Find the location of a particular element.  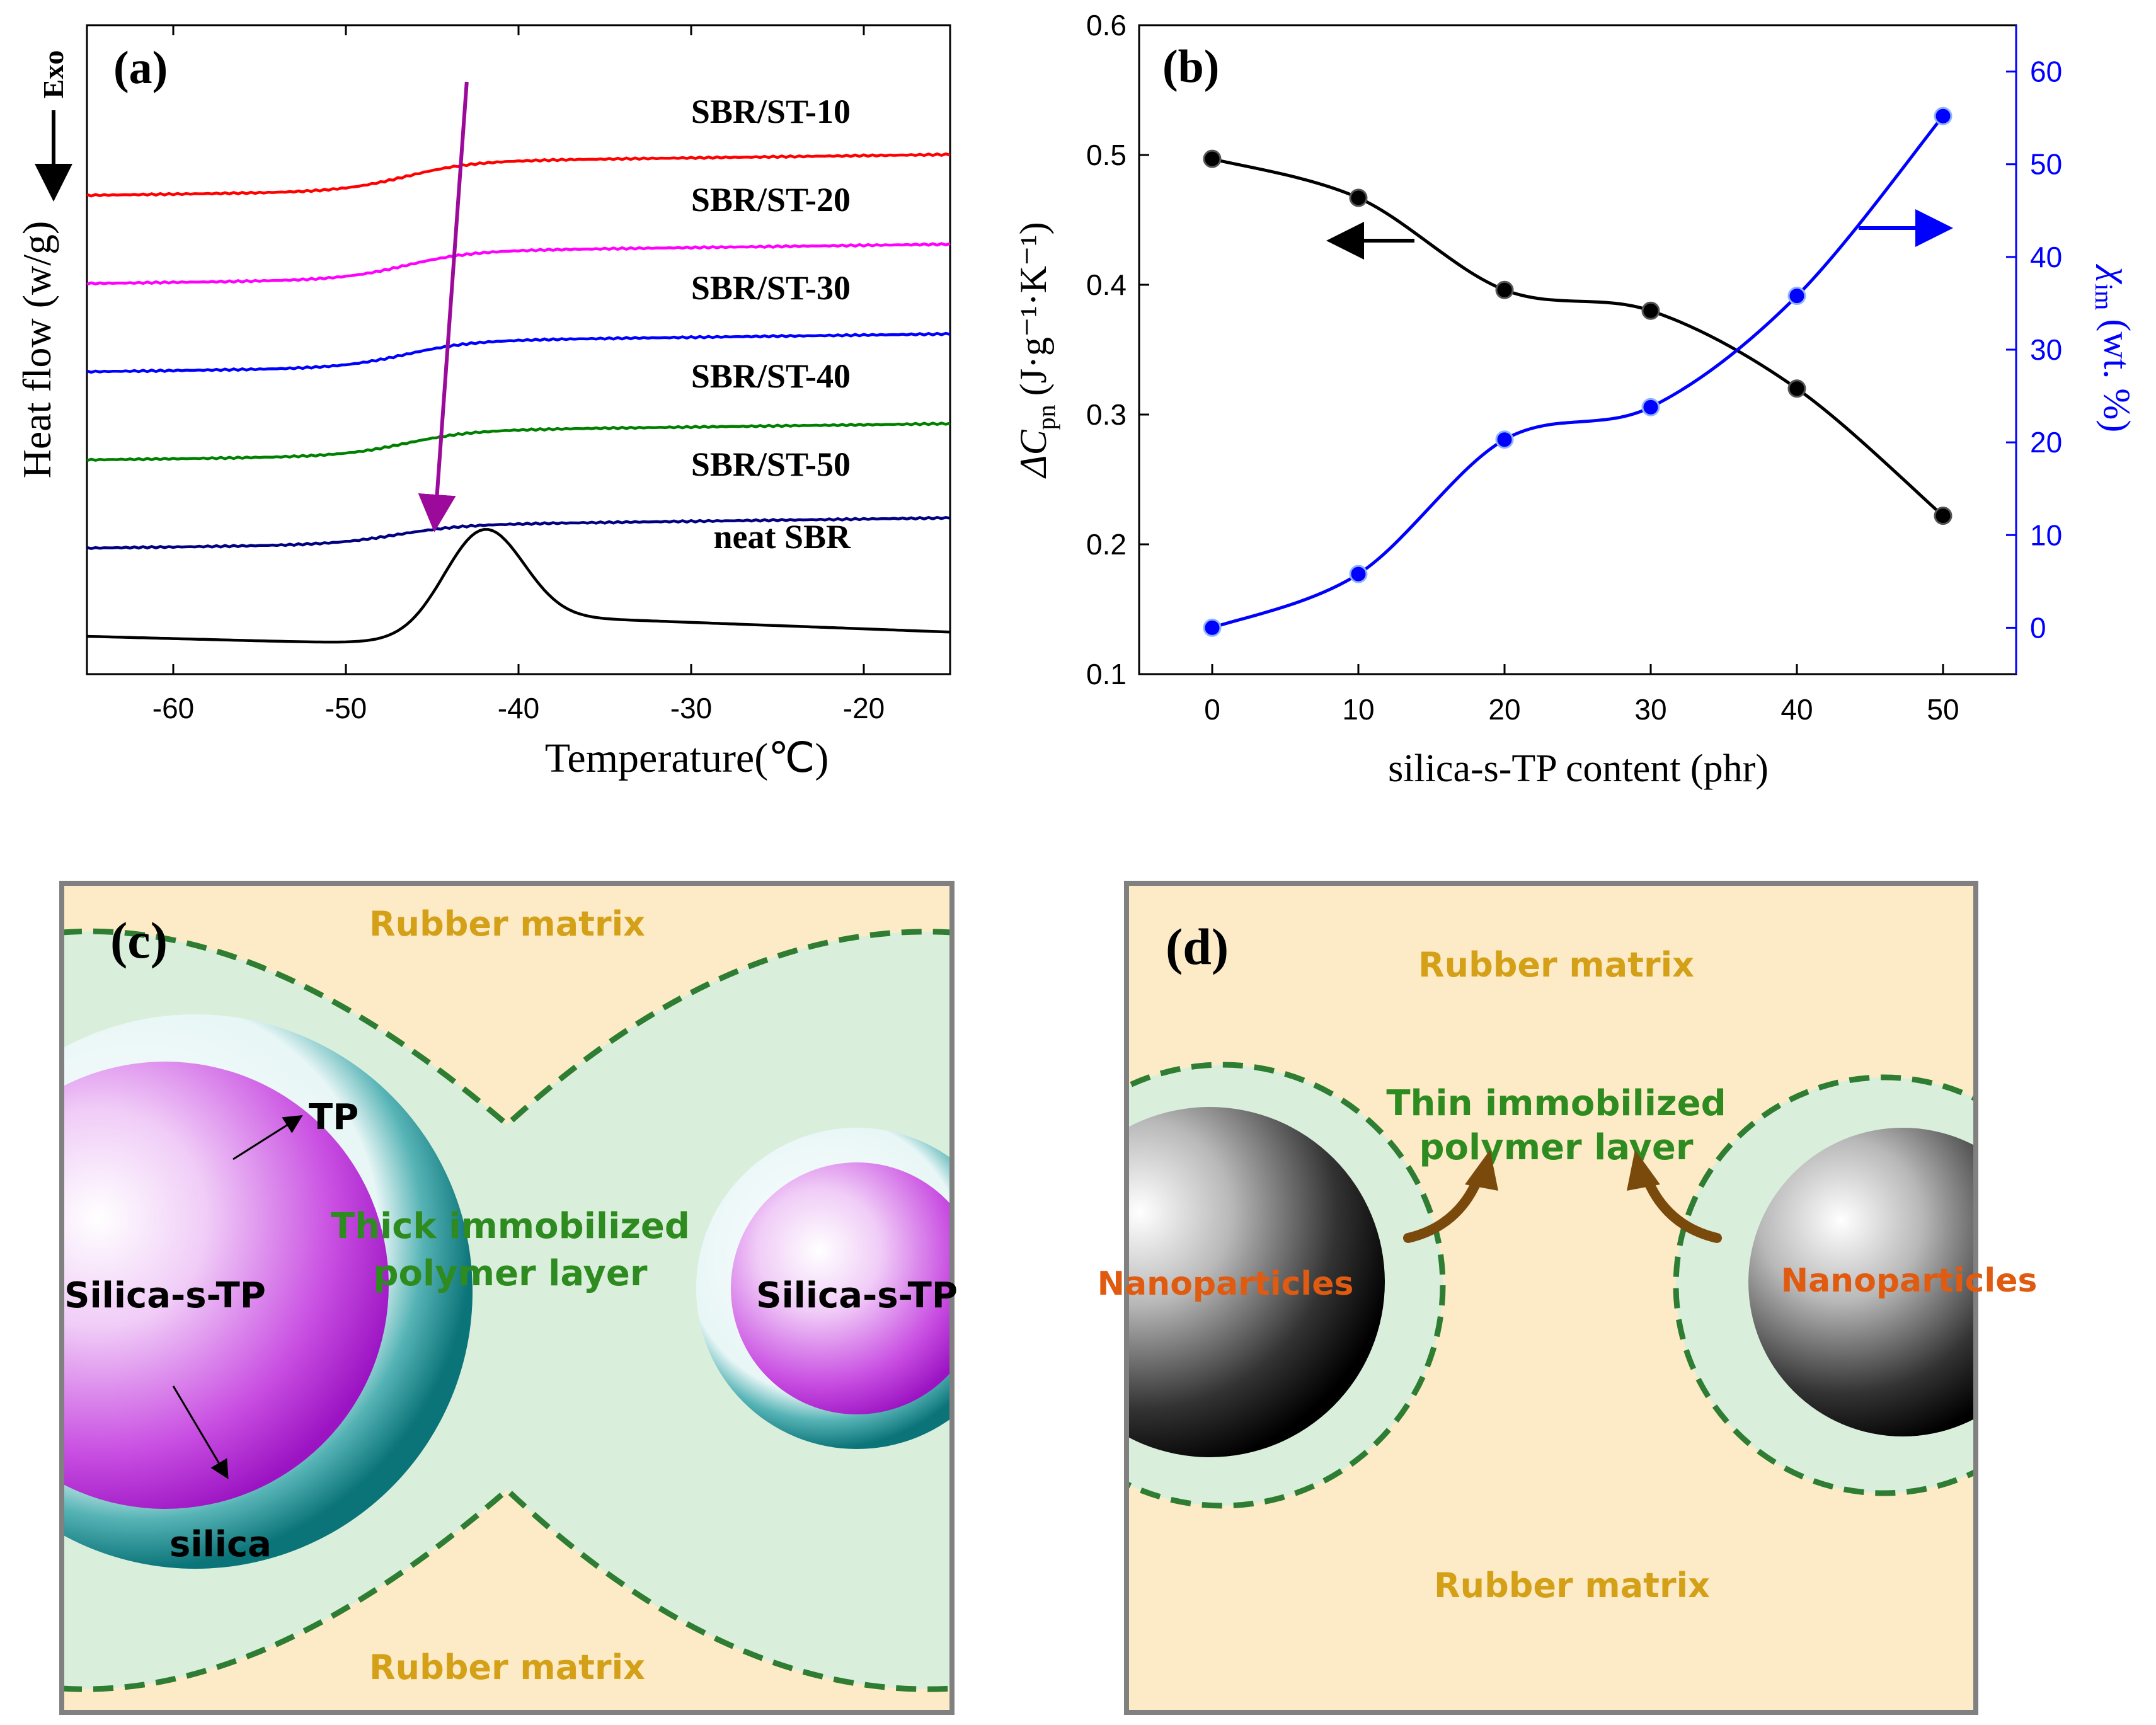

x-tick-label: 0 is located at coordinates (1212, 710).